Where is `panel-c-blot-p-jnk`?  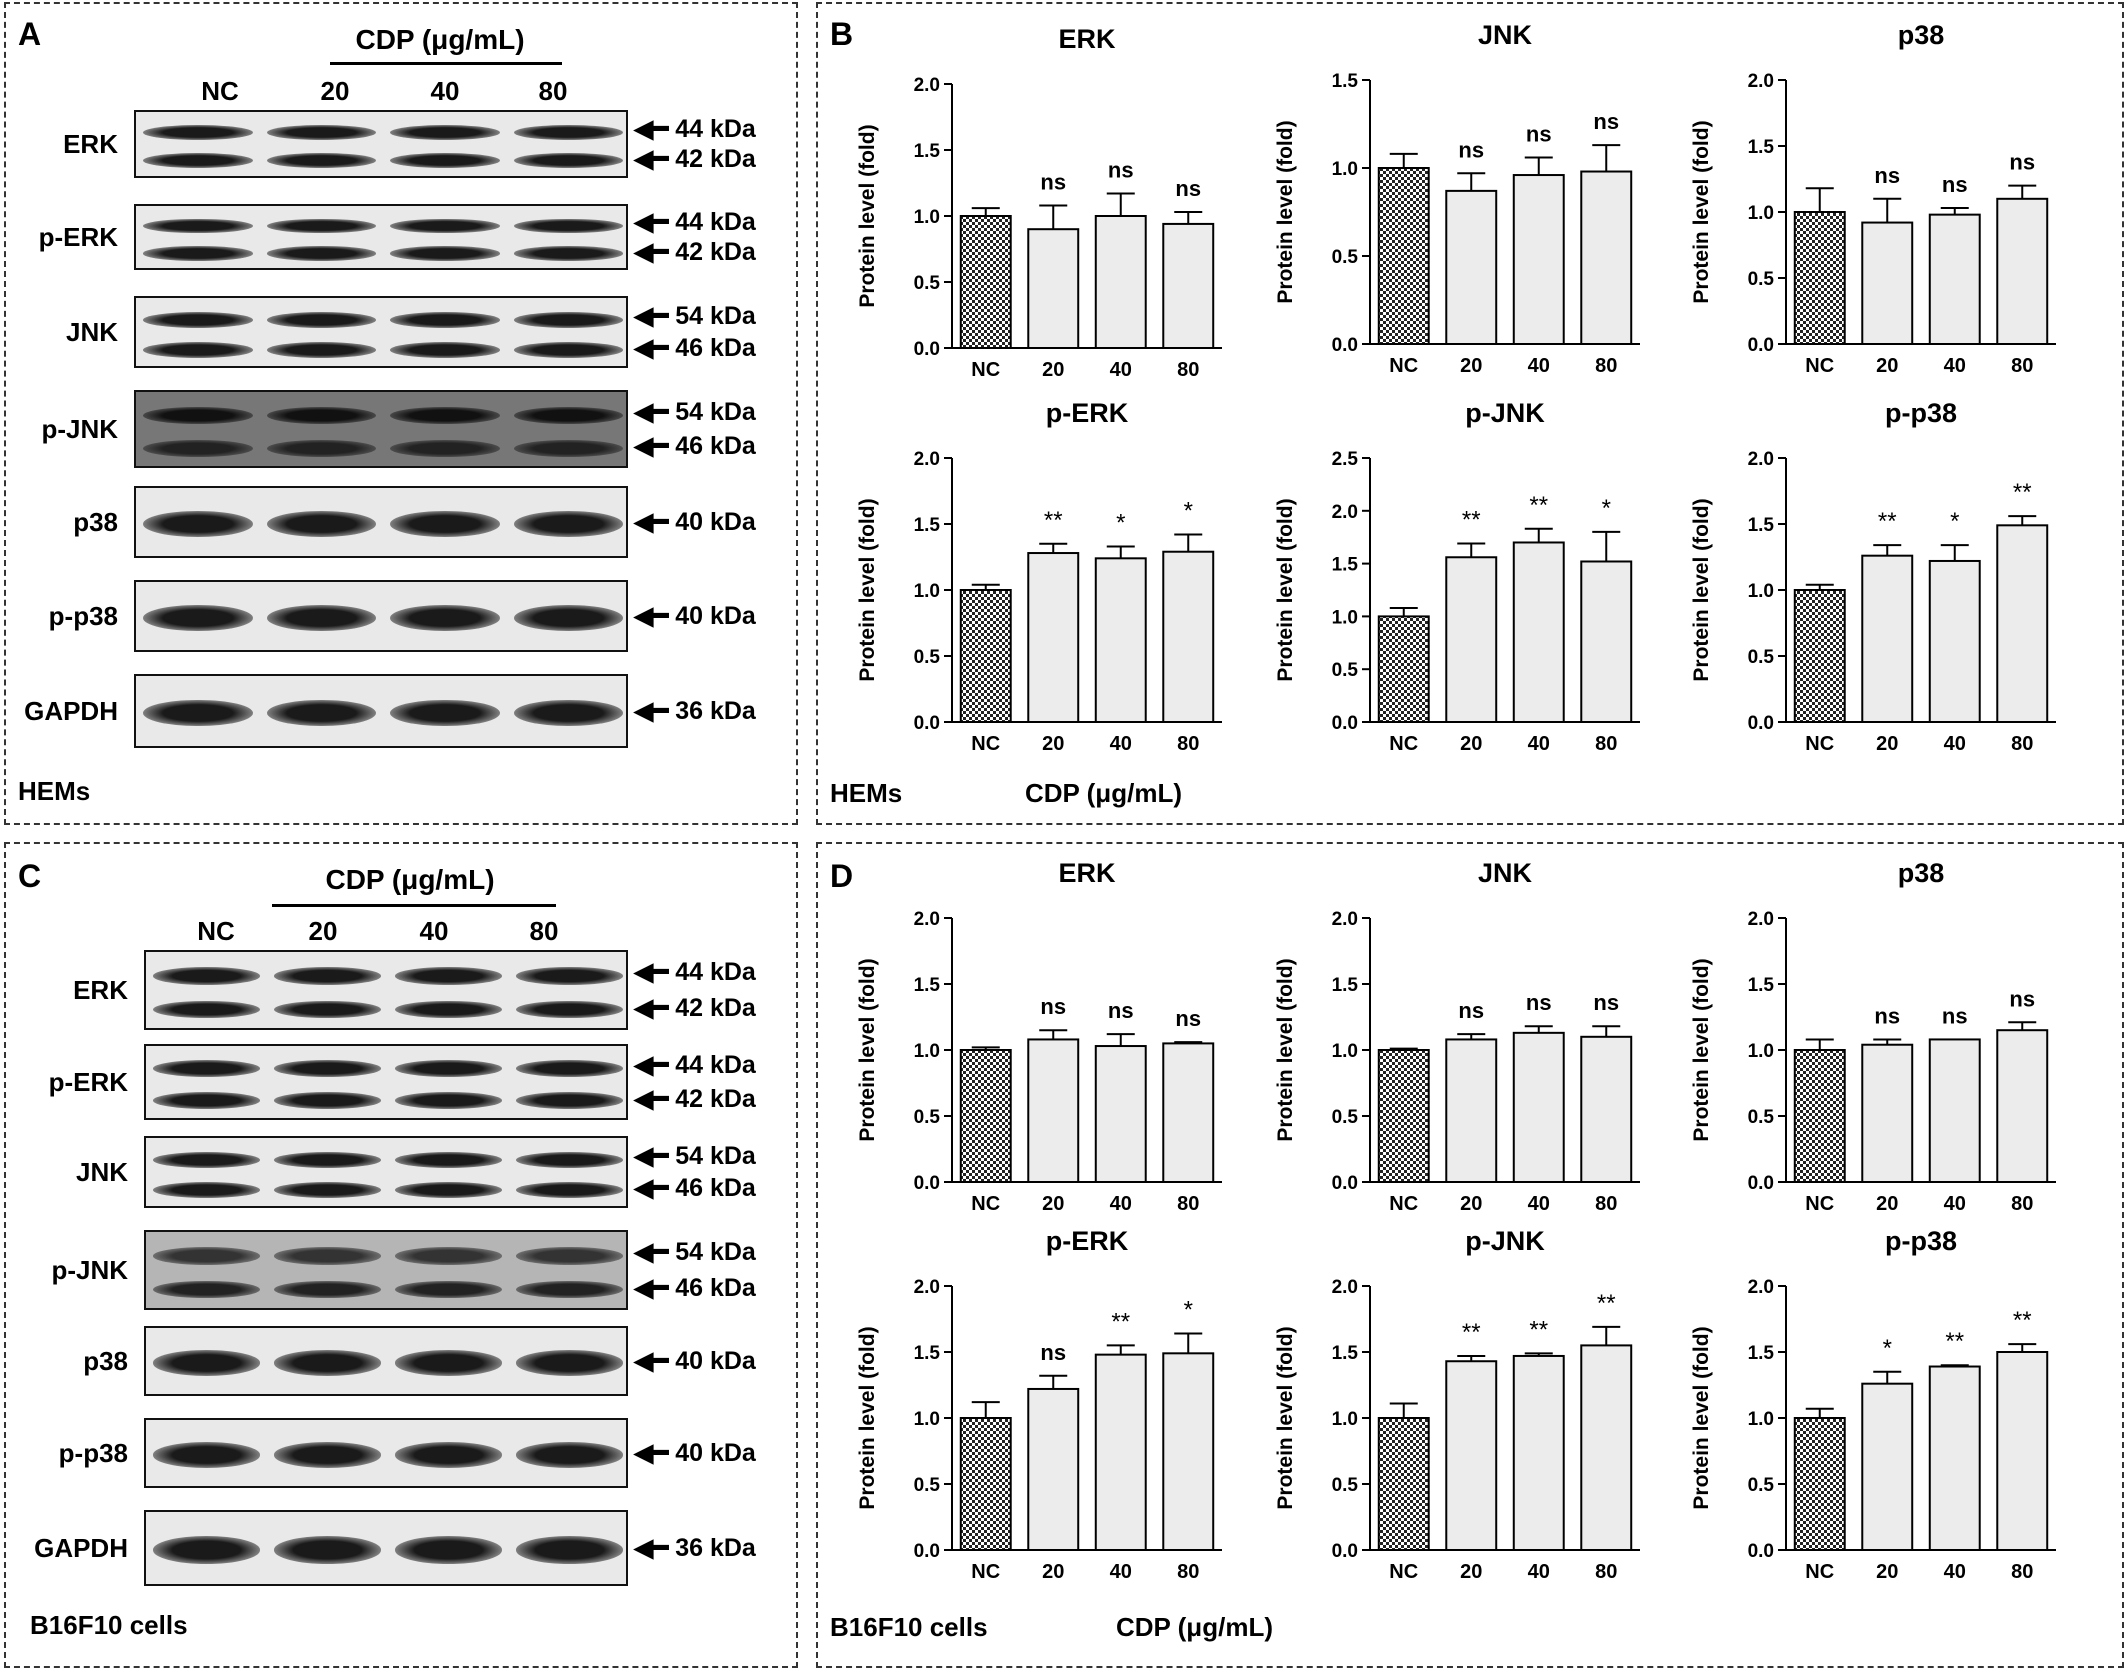
panel-c-blot-p-jnk is located at coordinates (386, 1270).